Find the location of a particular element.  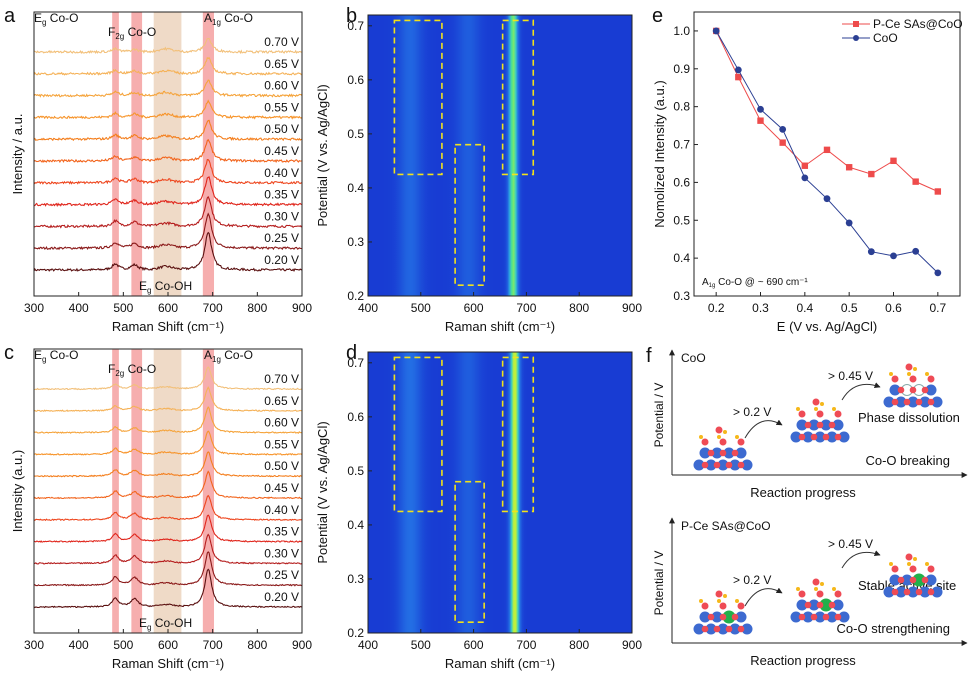

label-subscript: 2g is located at coordinates (119, 373).